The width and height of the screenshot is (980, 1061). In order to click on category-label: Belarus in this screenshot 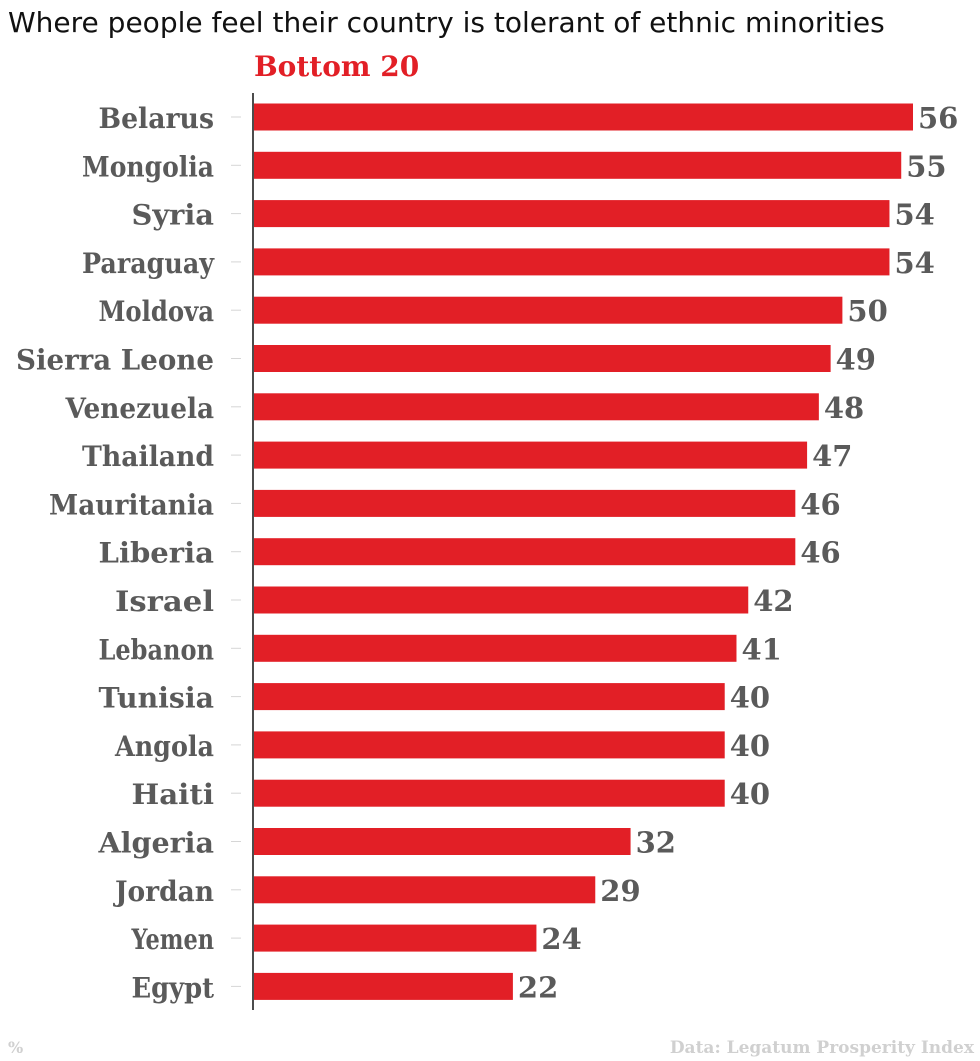, I will do `click(157, 118)`.